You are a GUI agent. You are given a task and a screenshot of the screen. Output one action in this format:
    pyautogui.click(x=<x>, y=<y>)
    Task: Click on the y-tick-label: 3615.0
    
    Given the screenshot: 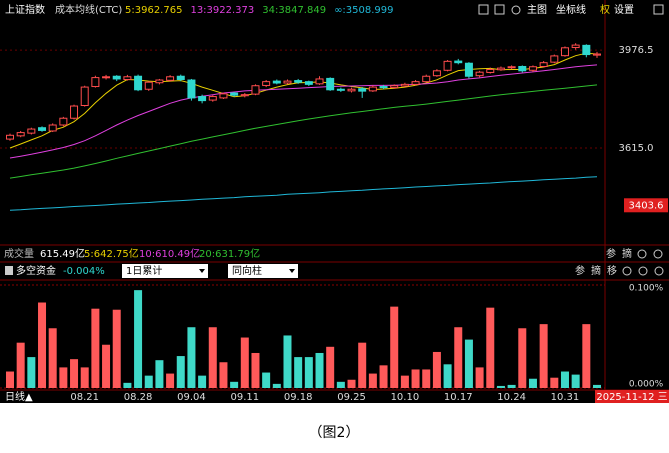 What is the action you would take?
    pyautogui.click(x=636, y=148)
    